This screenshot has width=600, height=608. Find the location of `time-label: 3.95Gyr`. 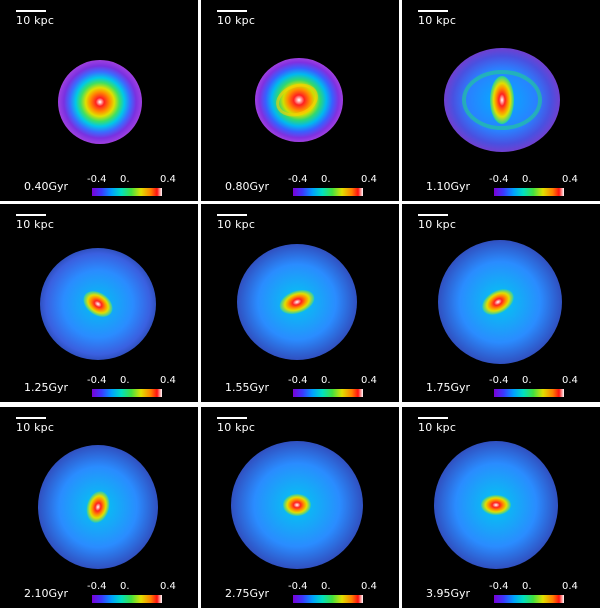

time-label: 3.95Gyr is located at coordinates (448, 593).